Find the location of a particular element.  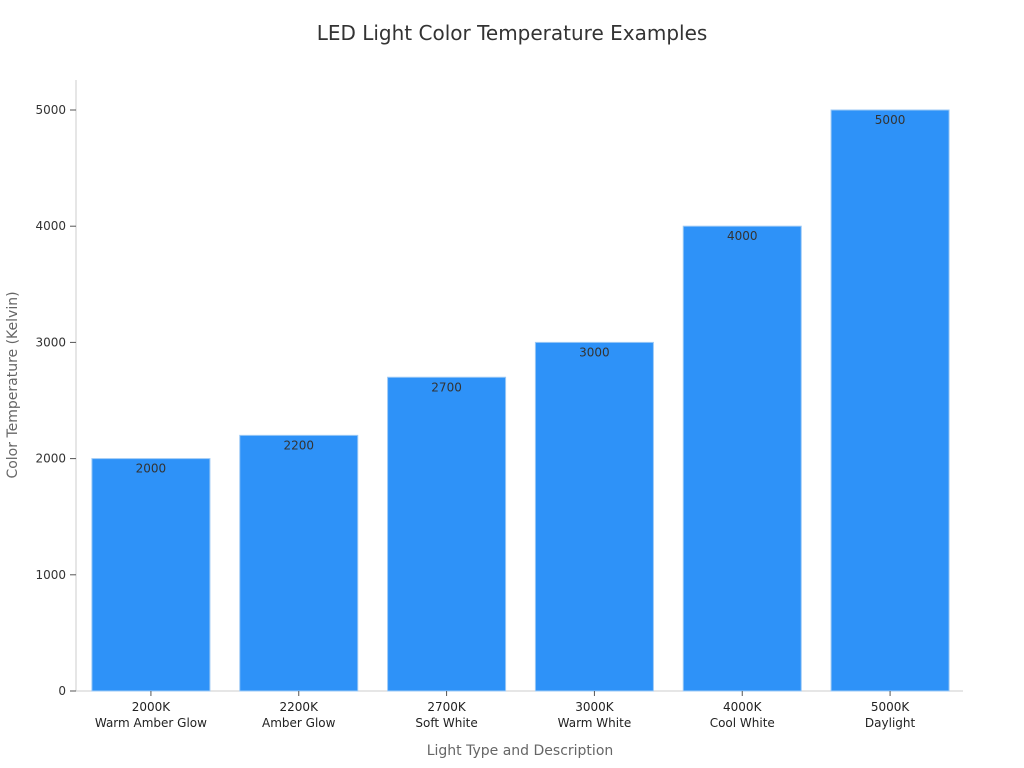

data-label: 5000 is located at coordinates (890, 120).